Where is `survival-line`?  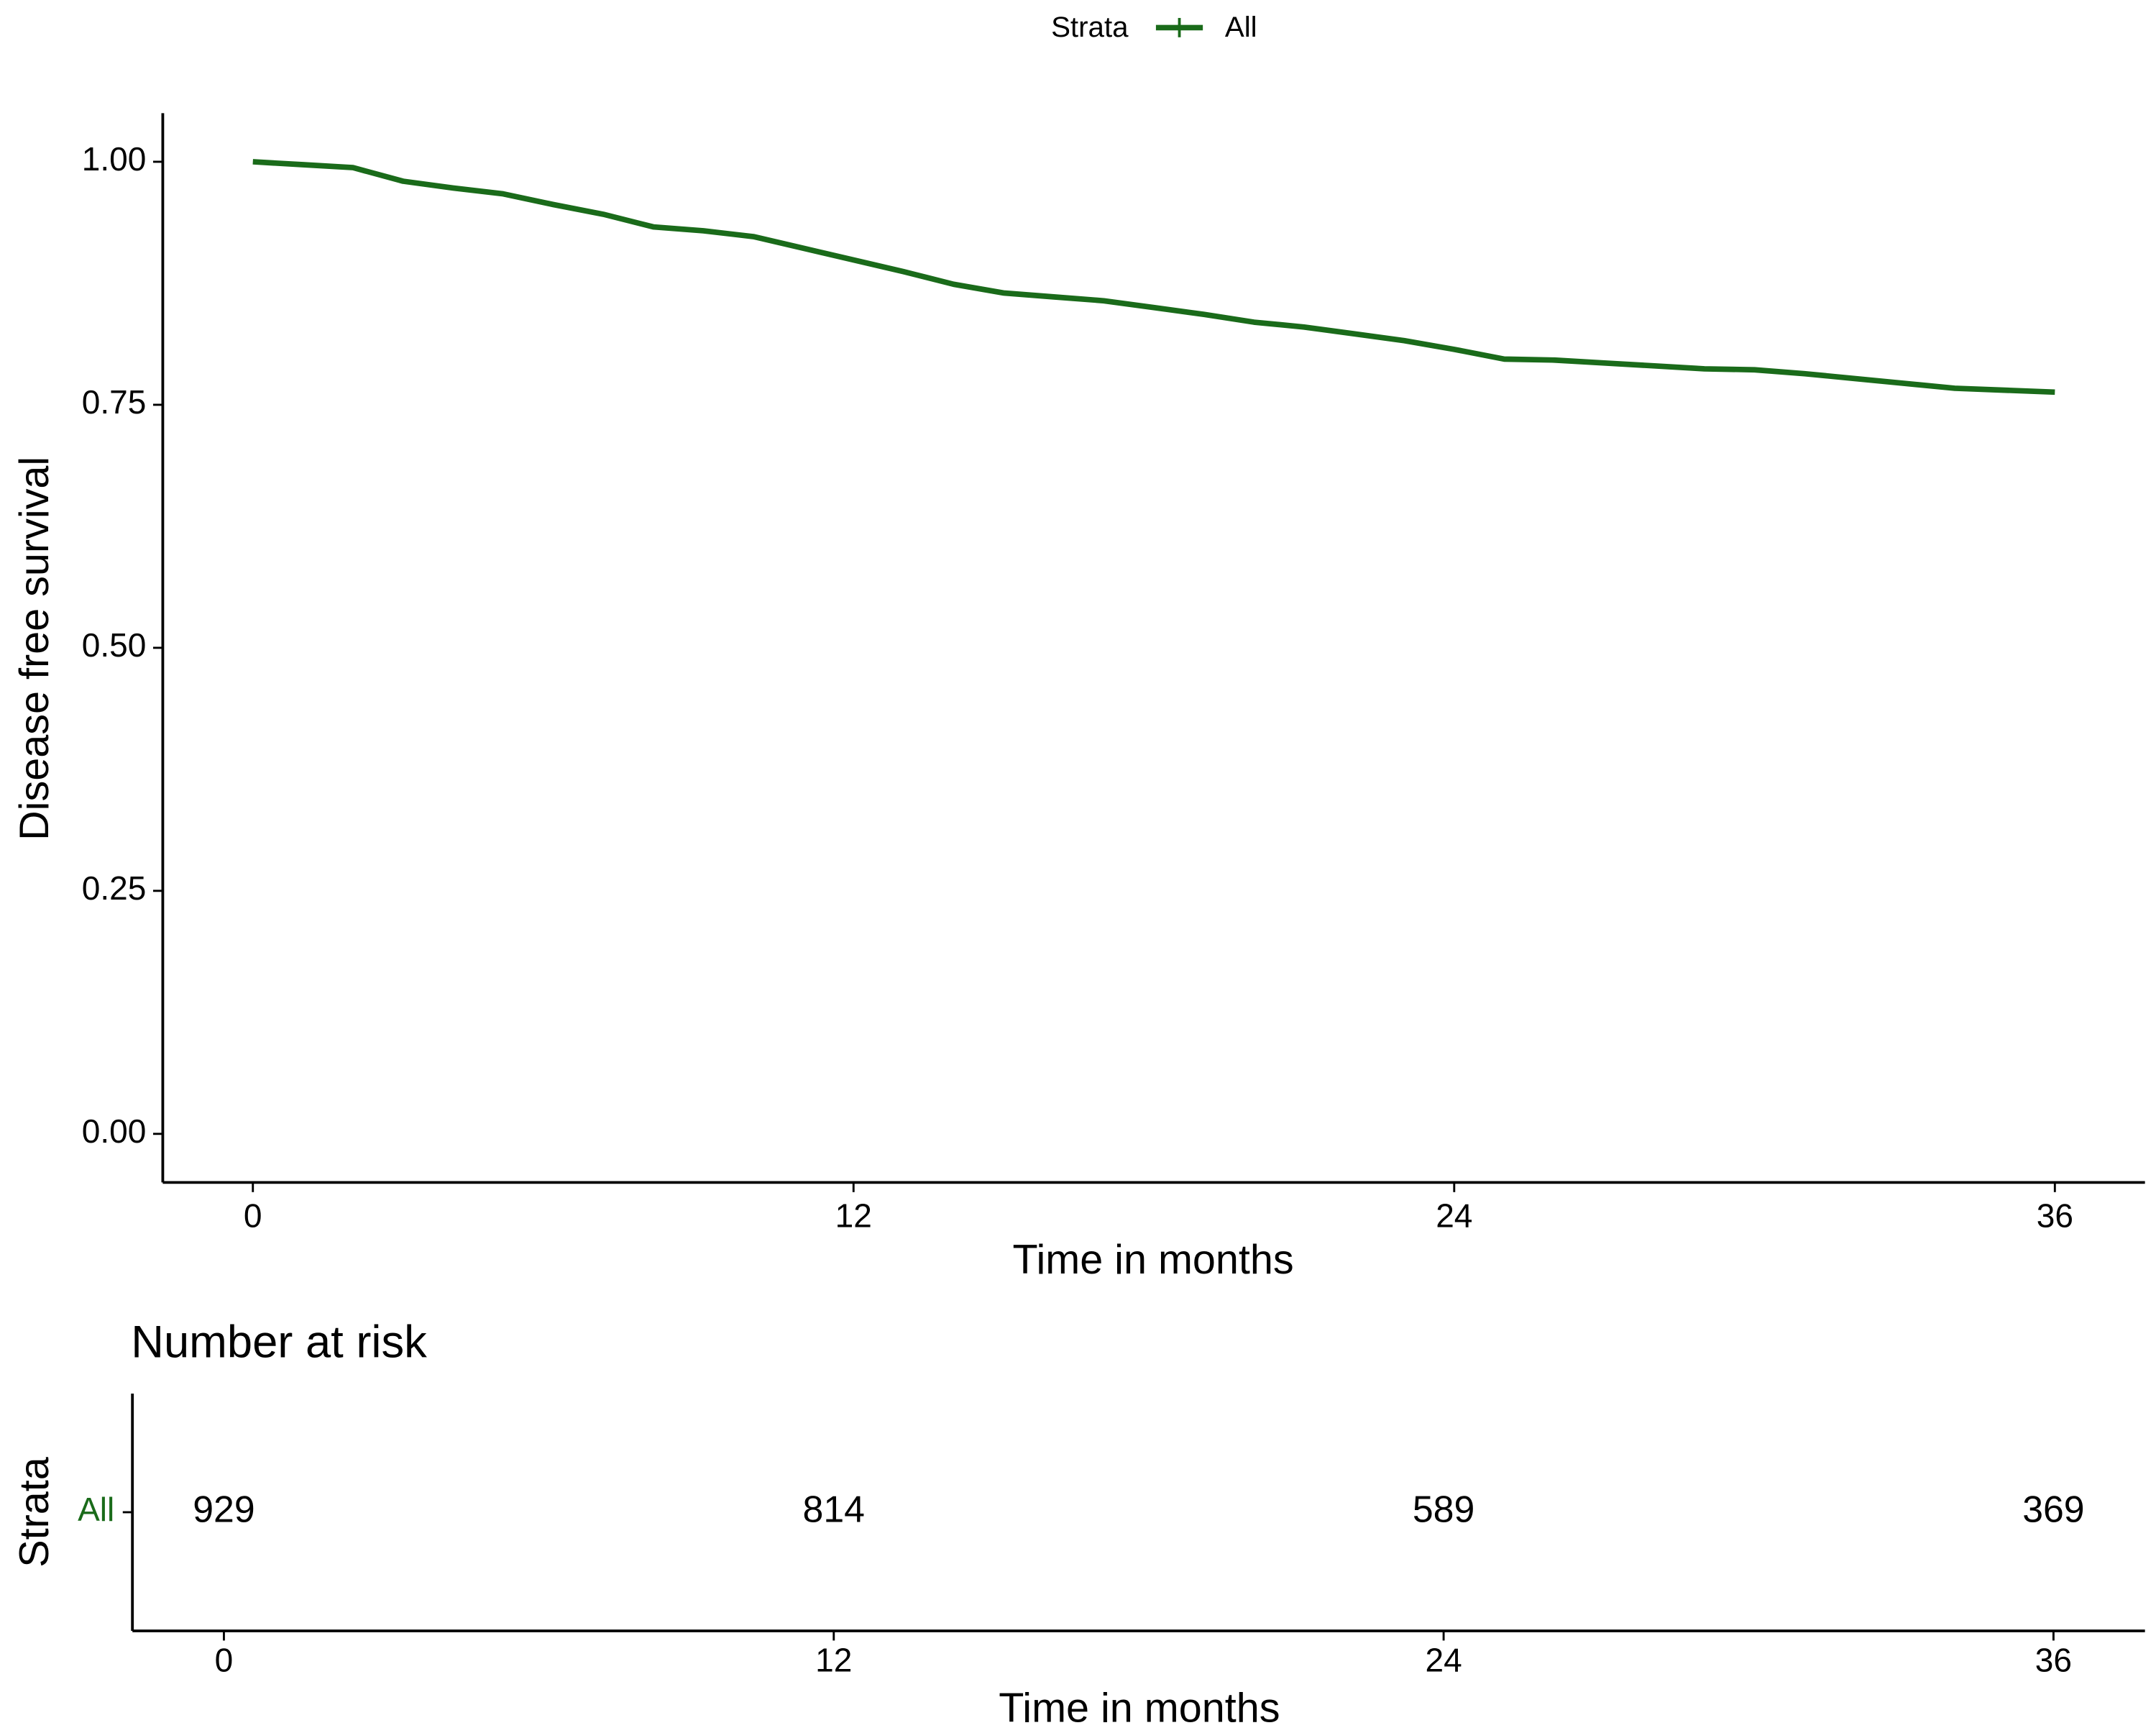 survival-line is located at coordinates (1153, 277).